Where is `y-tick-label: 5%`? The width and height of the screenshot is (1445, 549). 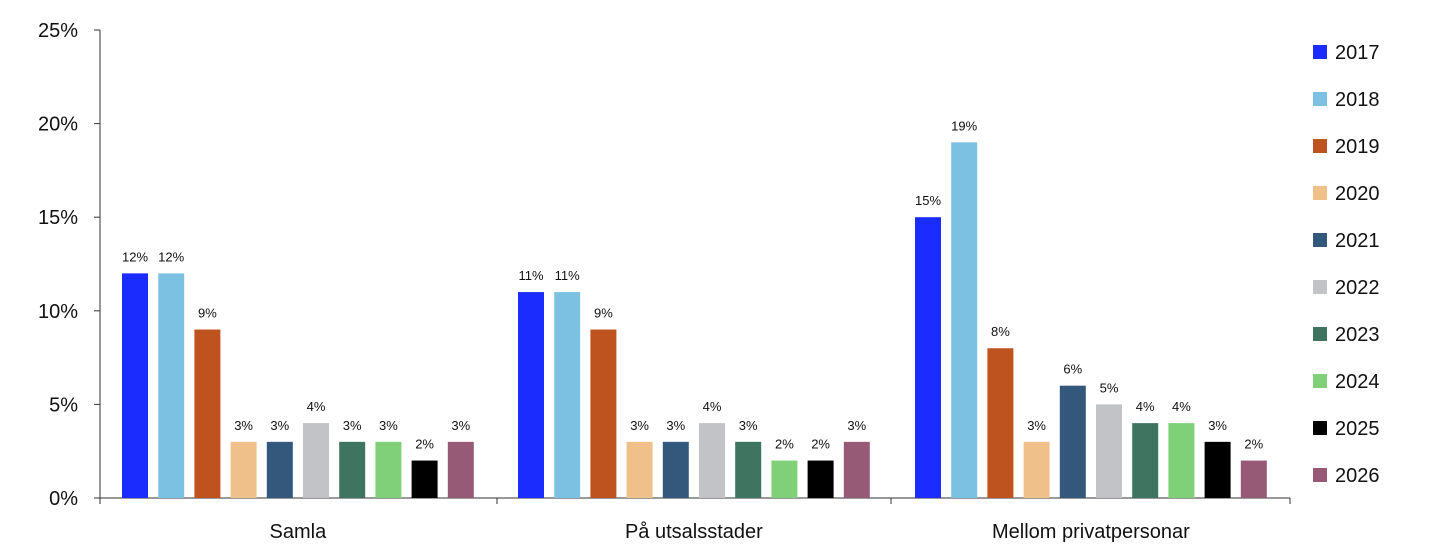
y-tick-label: 5% is located at coordinates (63, 405).